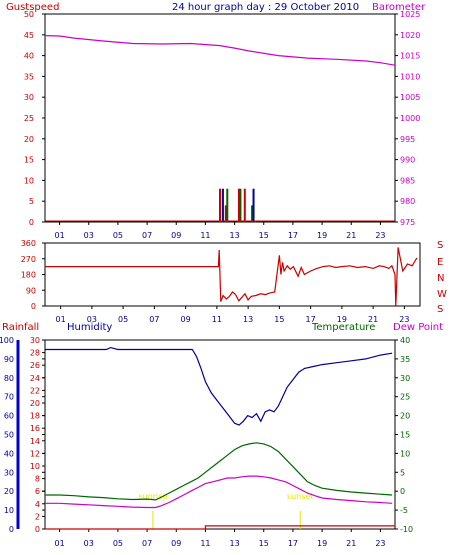  I want to click on gust-y-tick-label: 10, so click(29, 180).